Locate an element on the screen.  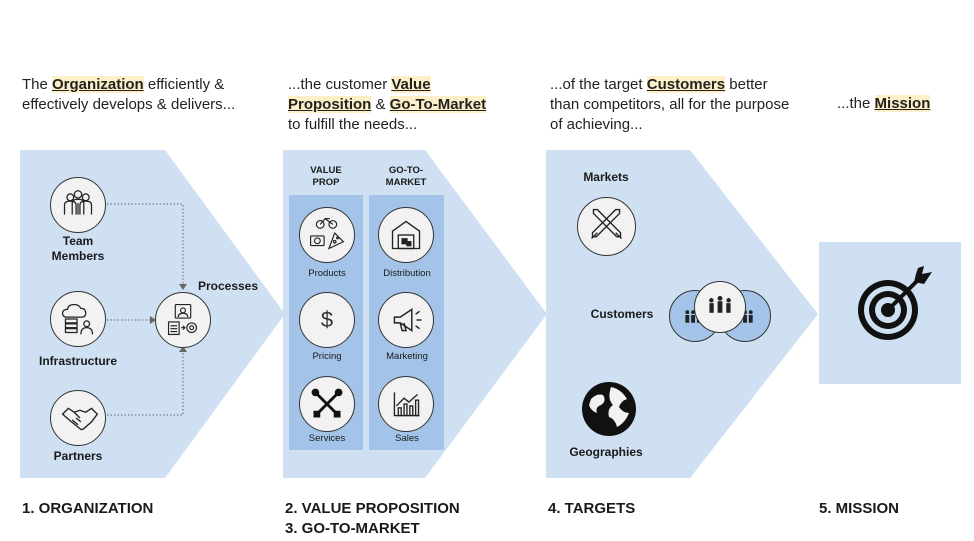
value-prop-heading: VALUE PROP is located at coordinates (326, 176).